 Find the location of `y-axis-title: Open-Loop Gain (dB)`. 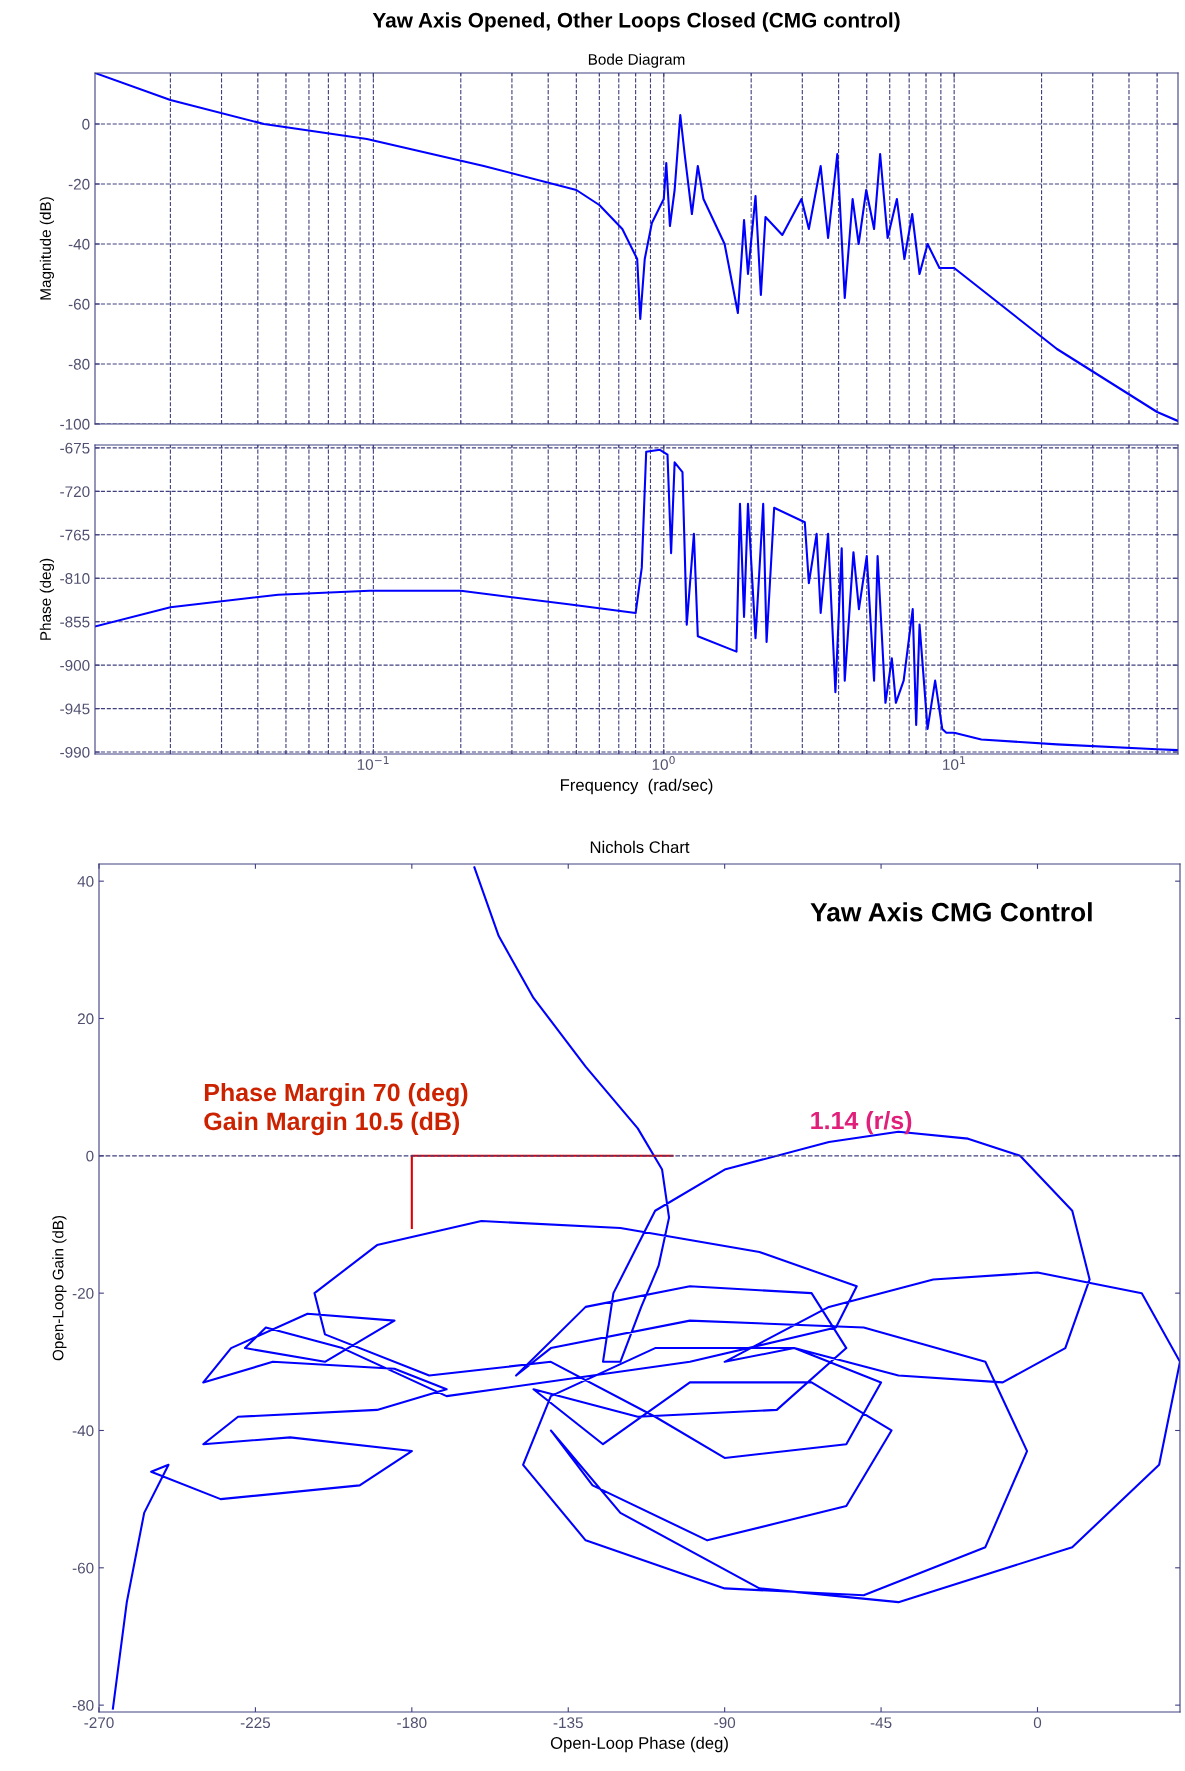

y-axis-title: Open-Loop Gain (dB) is located at coordinates (59, 1288).